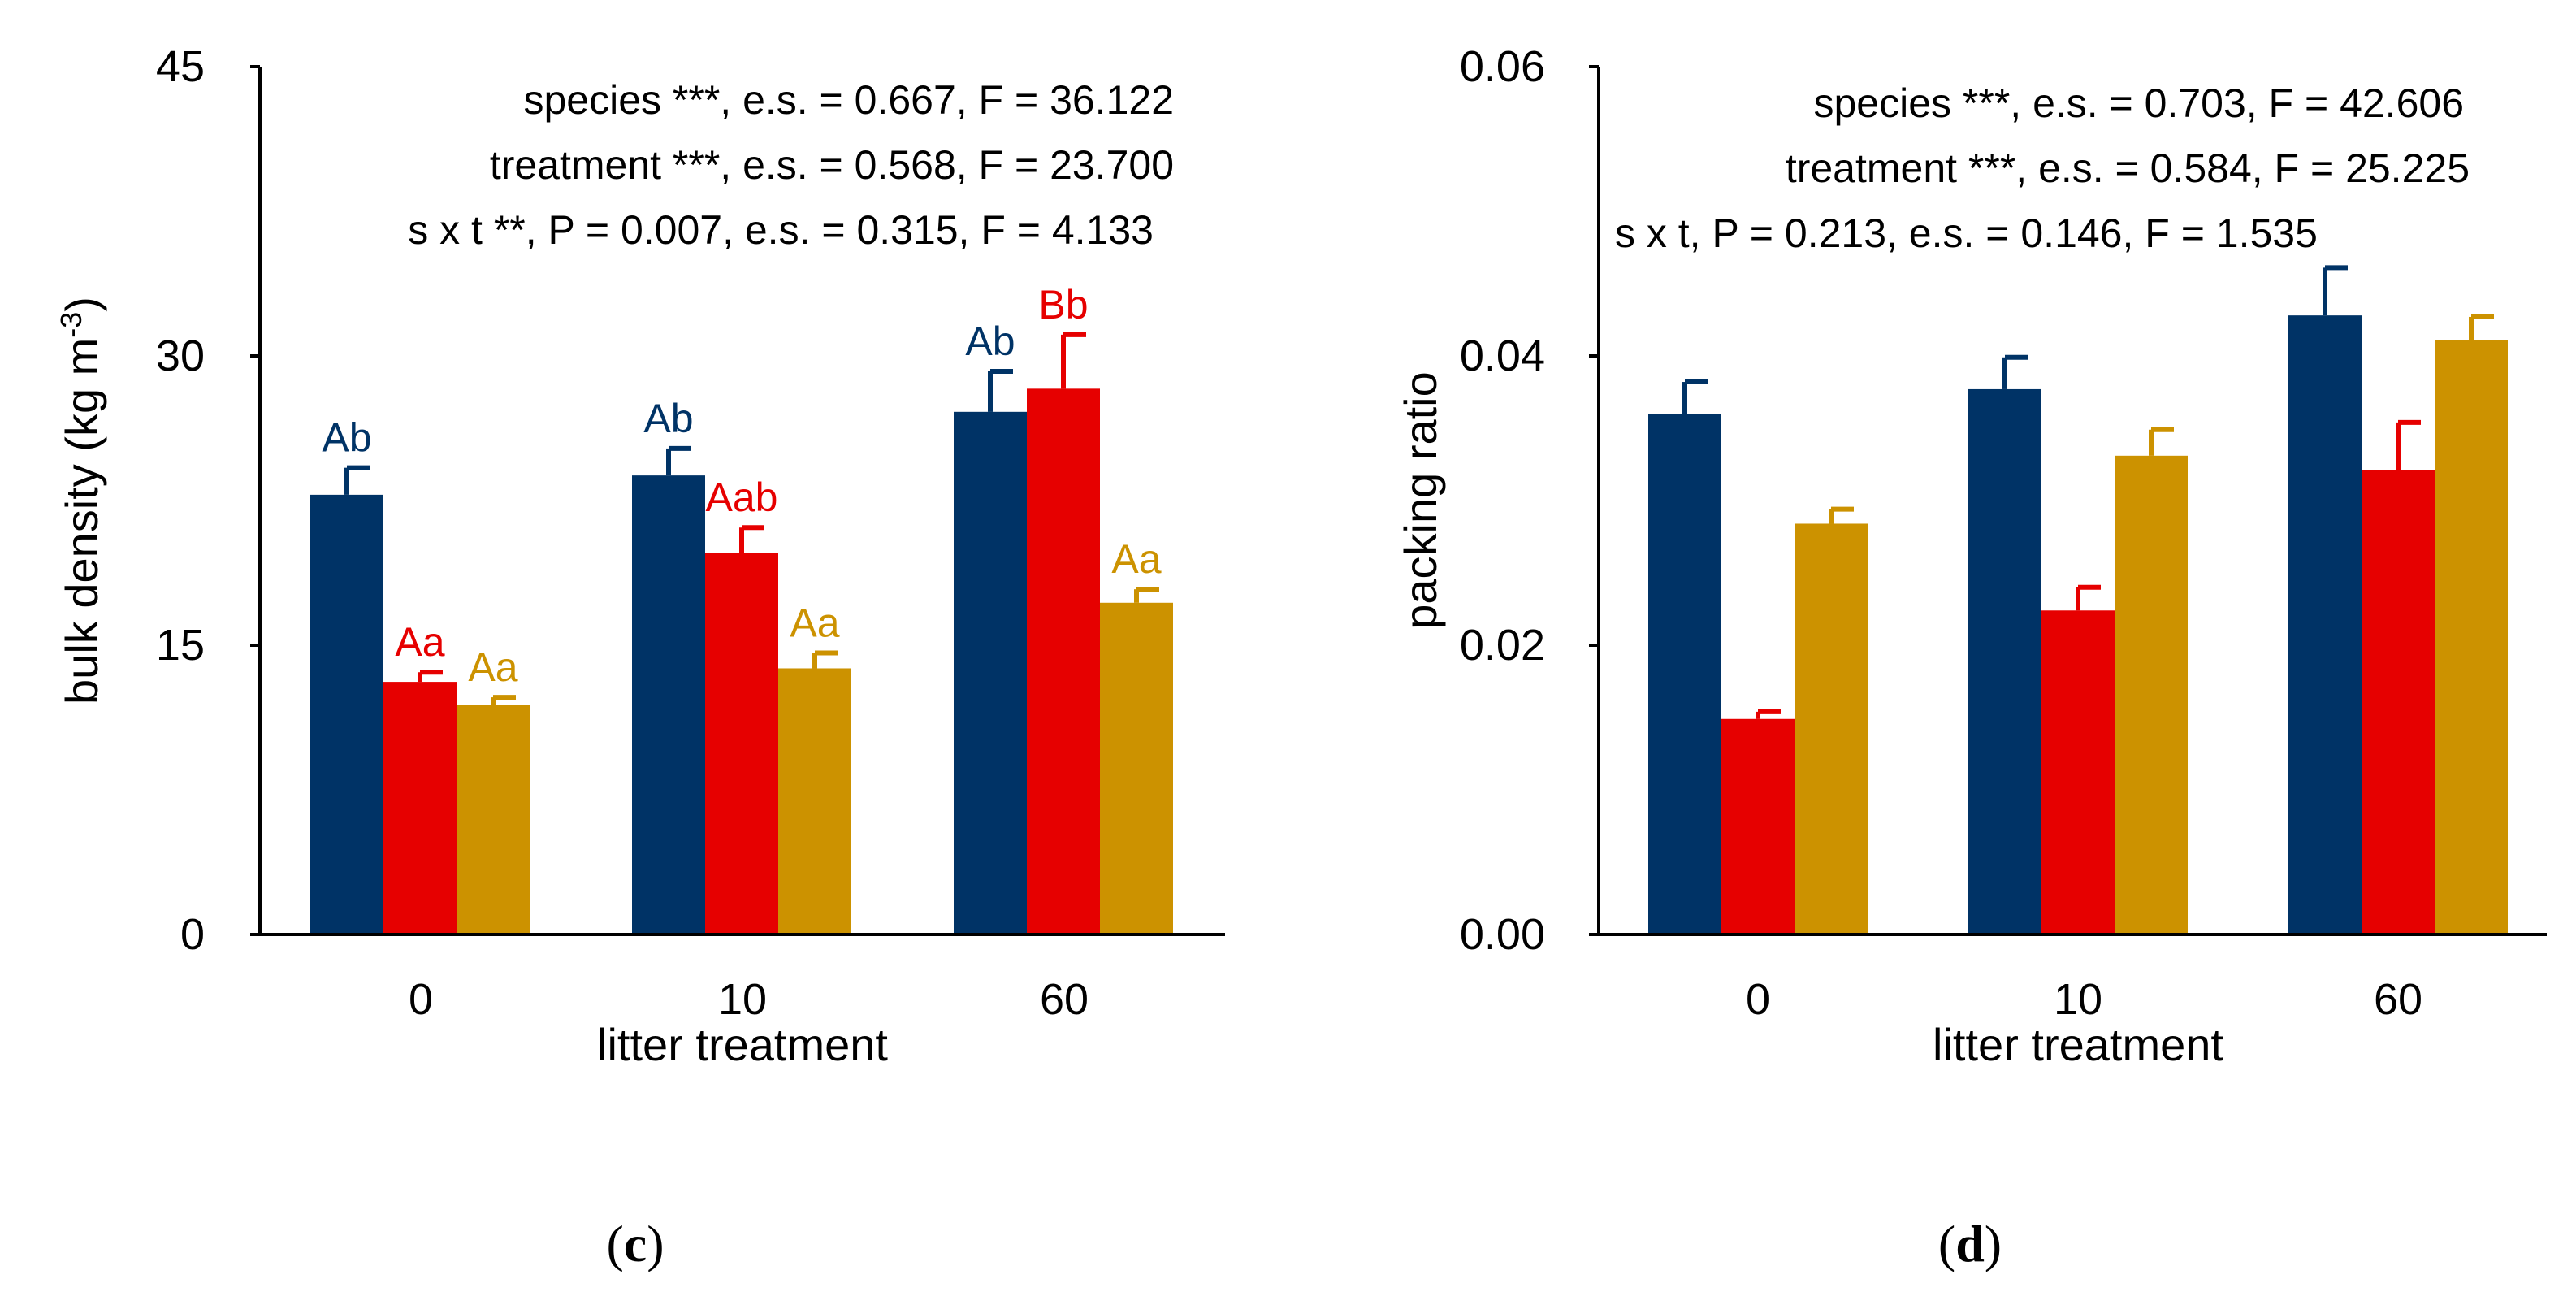 This screenshot has height=1305, width=2576. What do you see at coordinates (832, 165) in the screenshot?
I see `panel-c-annotation: treatment ***, e.s. = 0.568, F = 23.700` at bounding box center [832, 165].